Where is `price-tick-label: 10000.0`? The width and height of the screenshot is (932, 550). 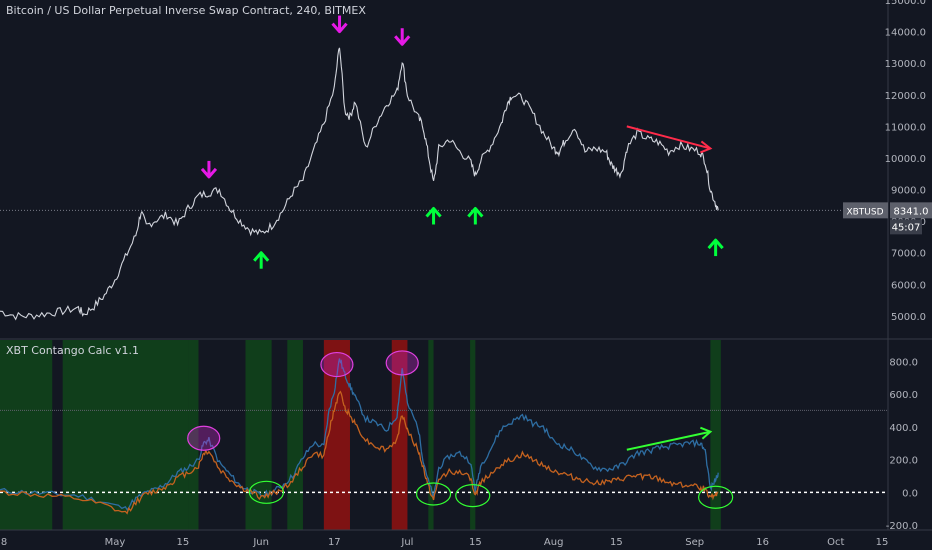
price-tick-label: 10000.0 is located at coordinates (905, 159).